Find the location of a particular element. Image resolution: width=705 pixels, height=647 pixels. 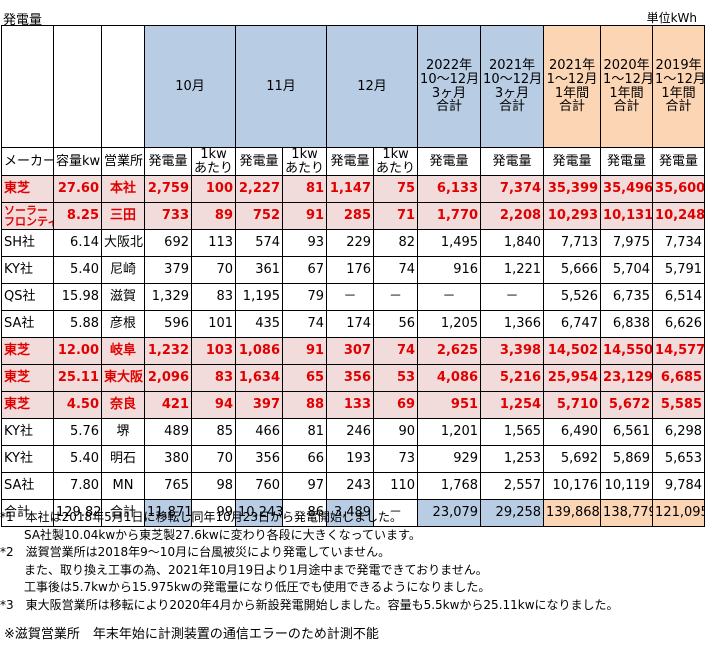

capacity-cell: 25.11 is located at coordinates (77, 378).